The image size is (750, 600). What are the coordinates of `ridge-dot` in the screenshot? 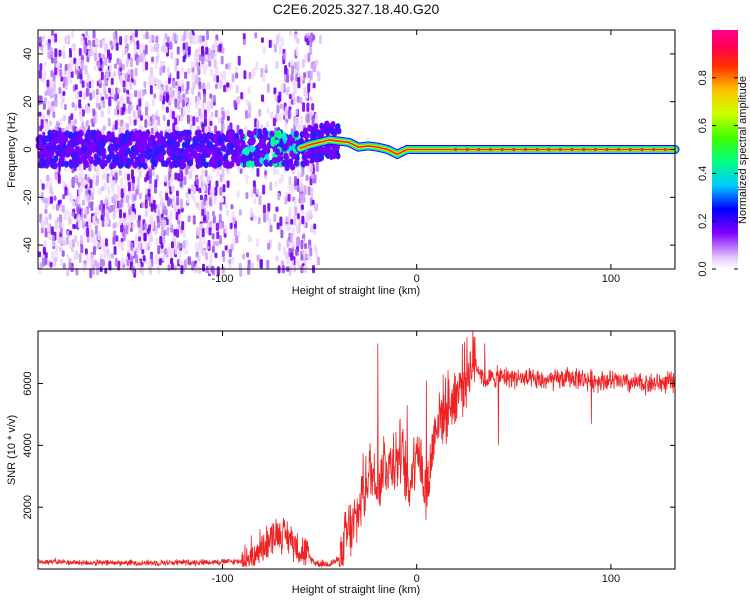 It's located at (479, 149).